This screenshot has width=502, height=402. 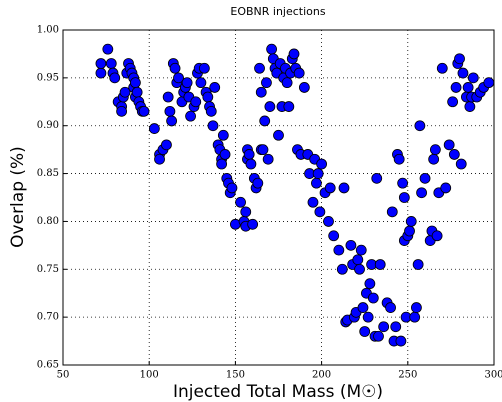 I want to click on y-axis-label: Overlap (%), so click(x=18, y=197).